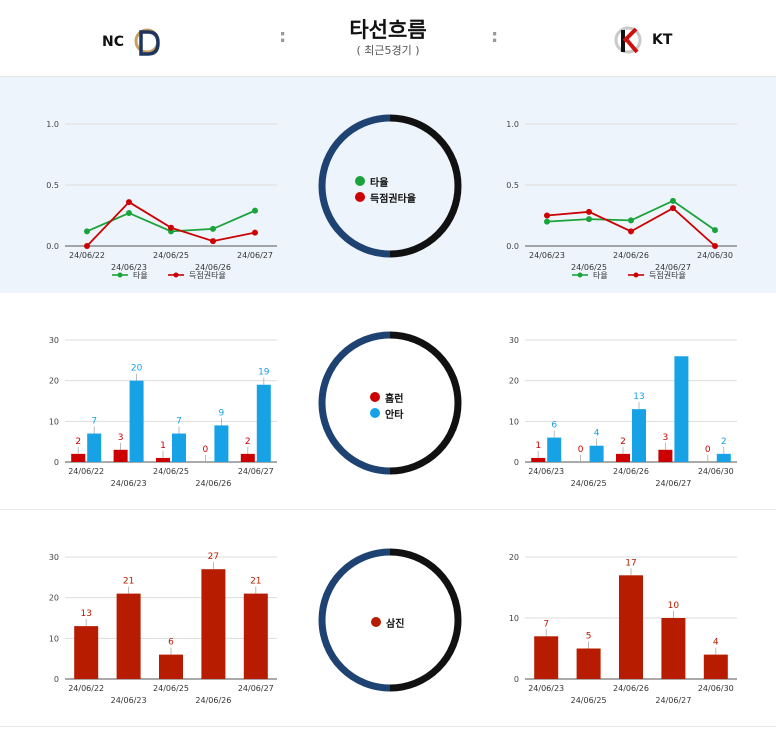  Describe the element at coordinates (386, 397) in the screenshot. I see `legend-item-hr: 홈런` at that location.